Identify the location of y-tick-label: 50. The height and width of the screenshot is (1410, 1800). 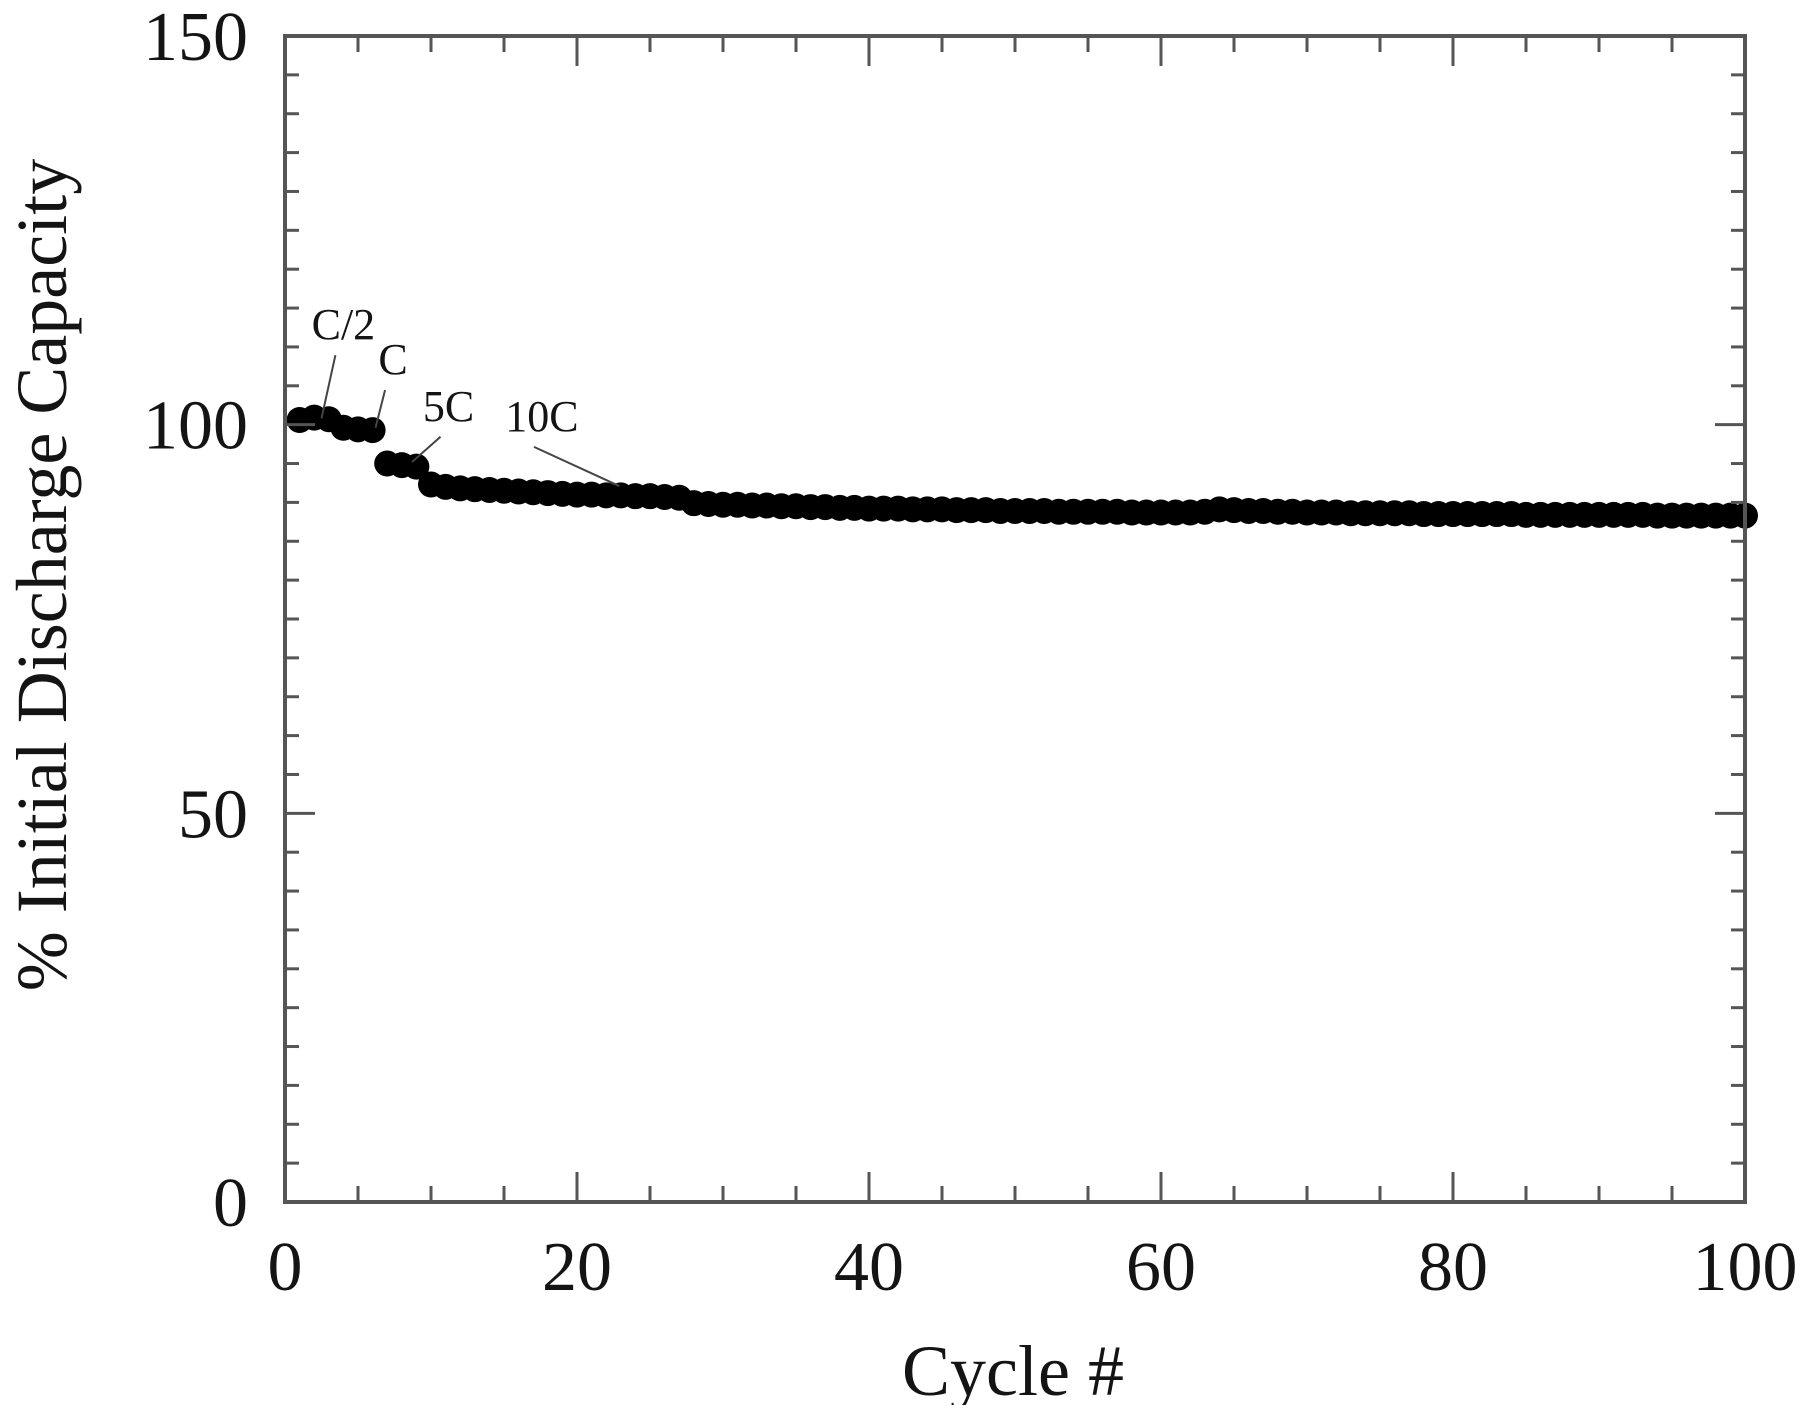
(213, 814).